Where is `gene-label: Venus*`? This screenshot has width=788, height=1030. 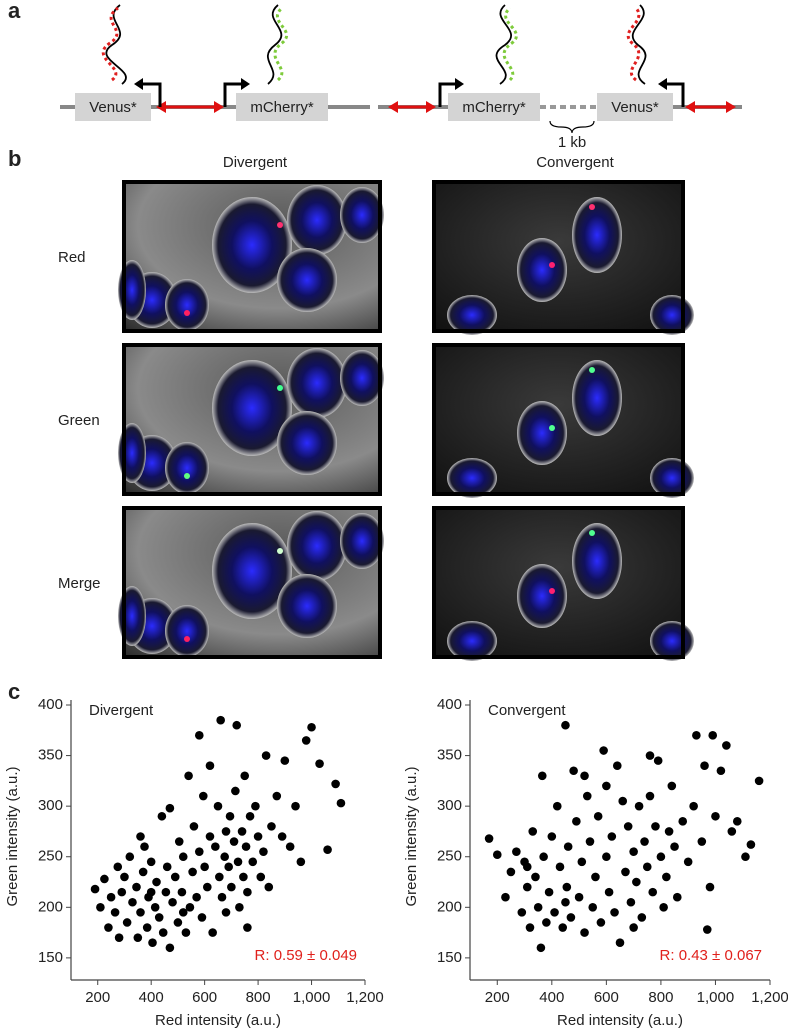 gene-label: Venus* is located at coordinates (635, 107).